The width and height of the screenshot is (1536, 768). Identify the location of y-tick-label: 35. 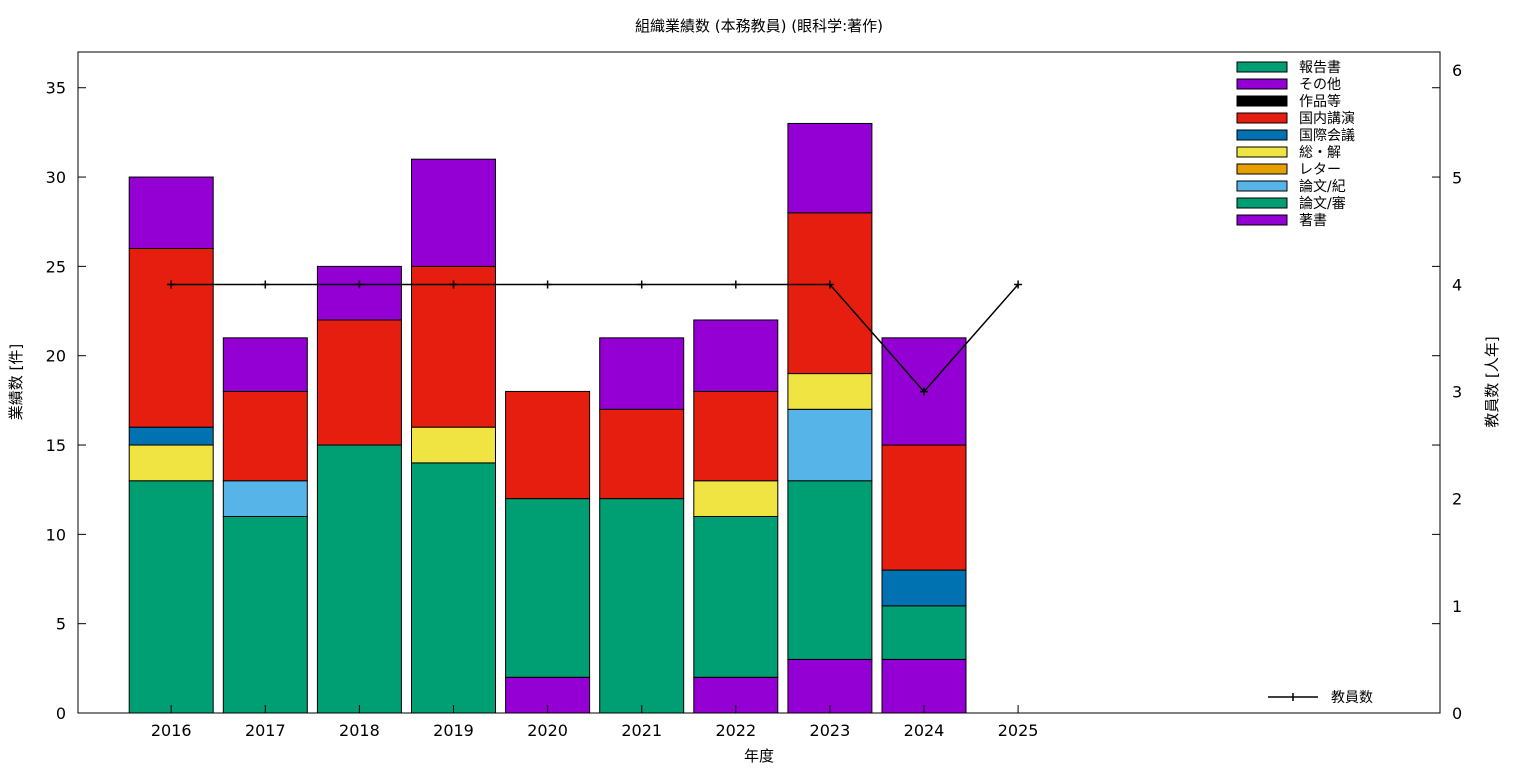
(56, 88).